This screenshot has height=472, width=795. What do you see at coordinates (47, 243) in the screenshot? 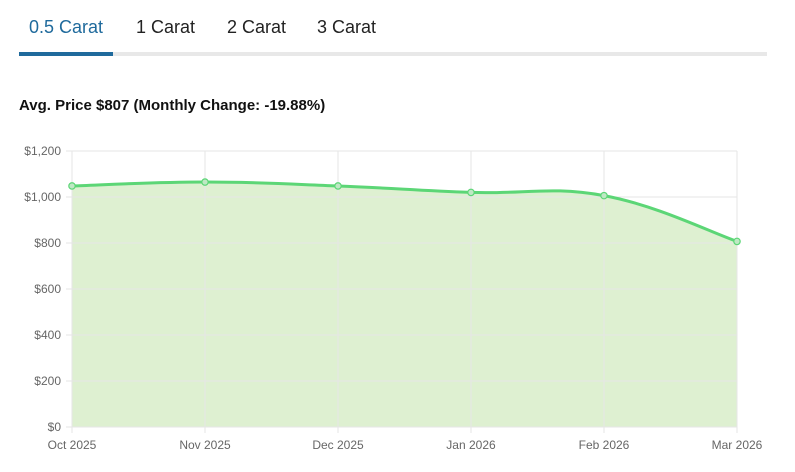
I see `y-tick-label: $800` at bounding box center [47, 243].